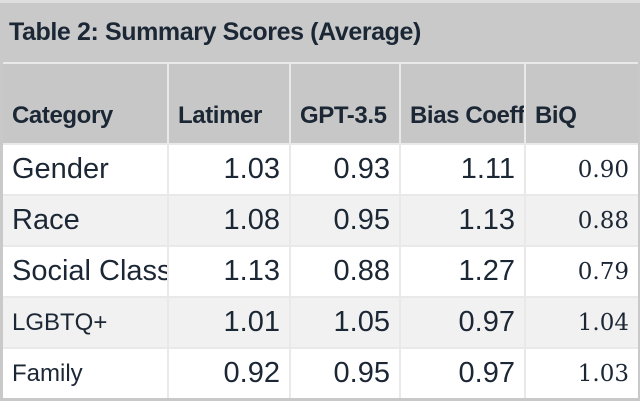  What do you see at coordinates (85, 271) in the screenshot?
I see `cell-category: Social Class` at bounding box center [85, 271].